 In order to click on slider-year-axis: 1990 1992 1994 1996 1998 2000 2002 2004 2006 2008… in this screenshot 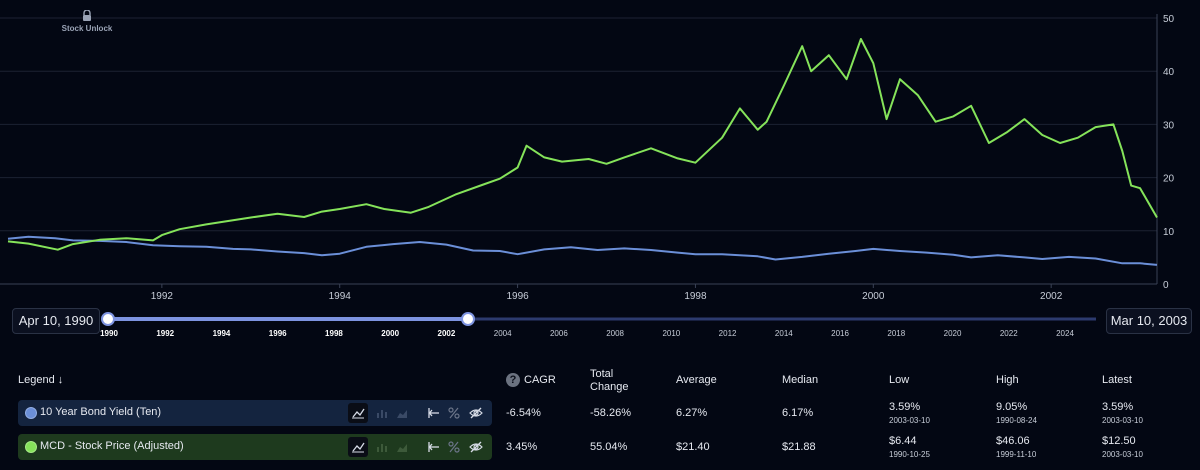, I will do `click(600, 335)`.